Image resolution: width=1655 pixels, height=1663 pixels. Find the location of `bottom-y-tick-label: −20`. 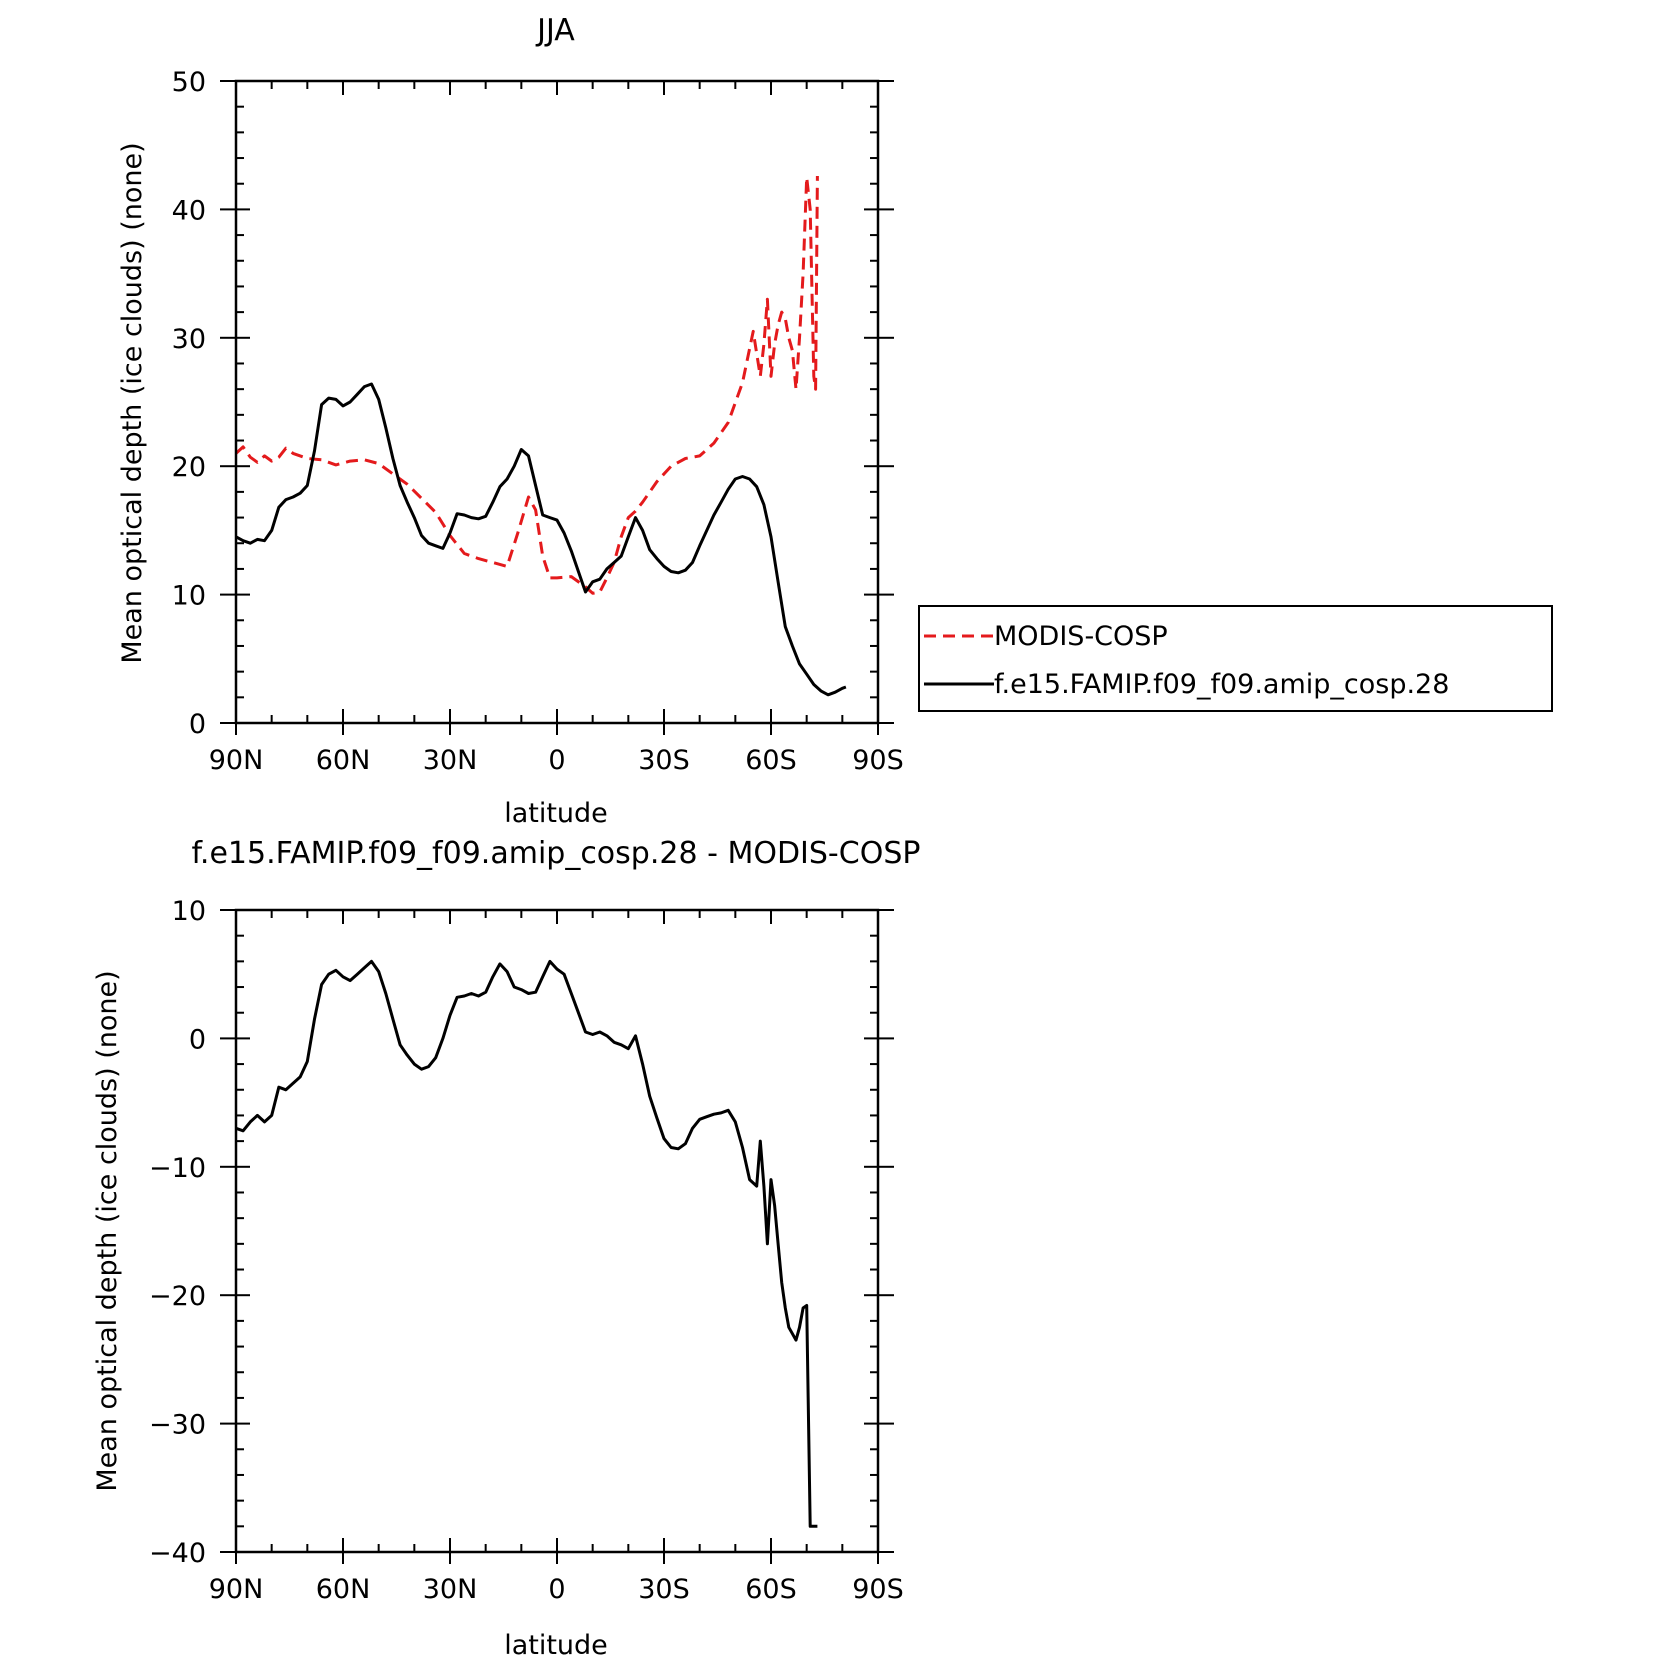

bottom-y-tick-label: −20 is located at coordinates (177, 1296).